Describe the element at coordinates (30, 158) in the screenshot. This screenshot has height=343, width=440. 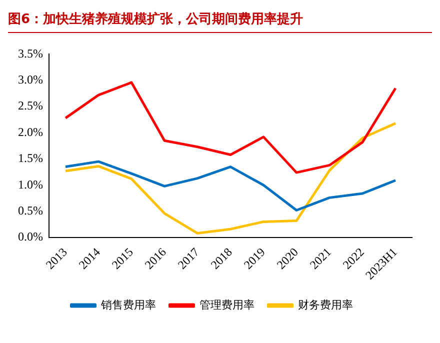
I see `y-tick-label: 1.5%` at that location.